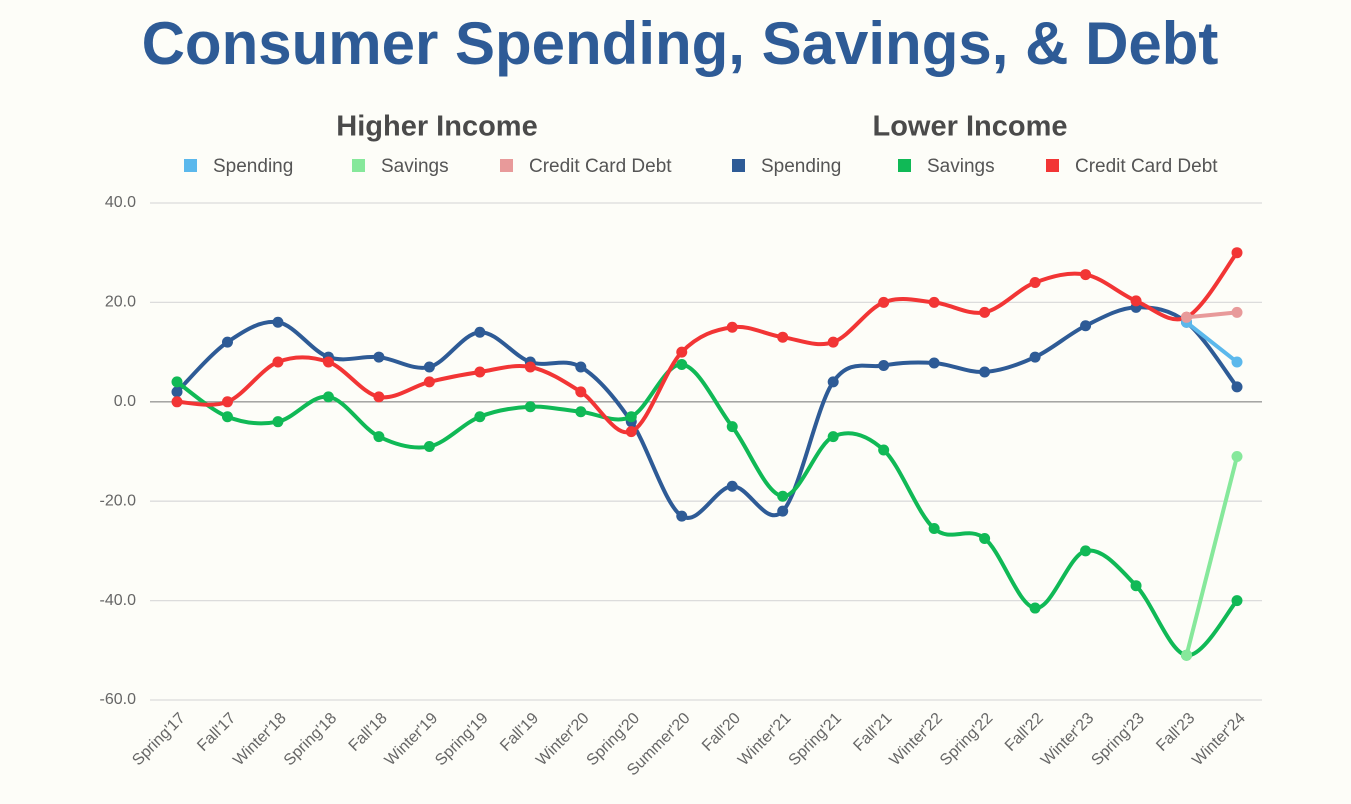 The image size is (1351, 804). Describe the element at coordinates (125, 401) in the screenshot. I see `y-tick-label: 0.0` at that location.